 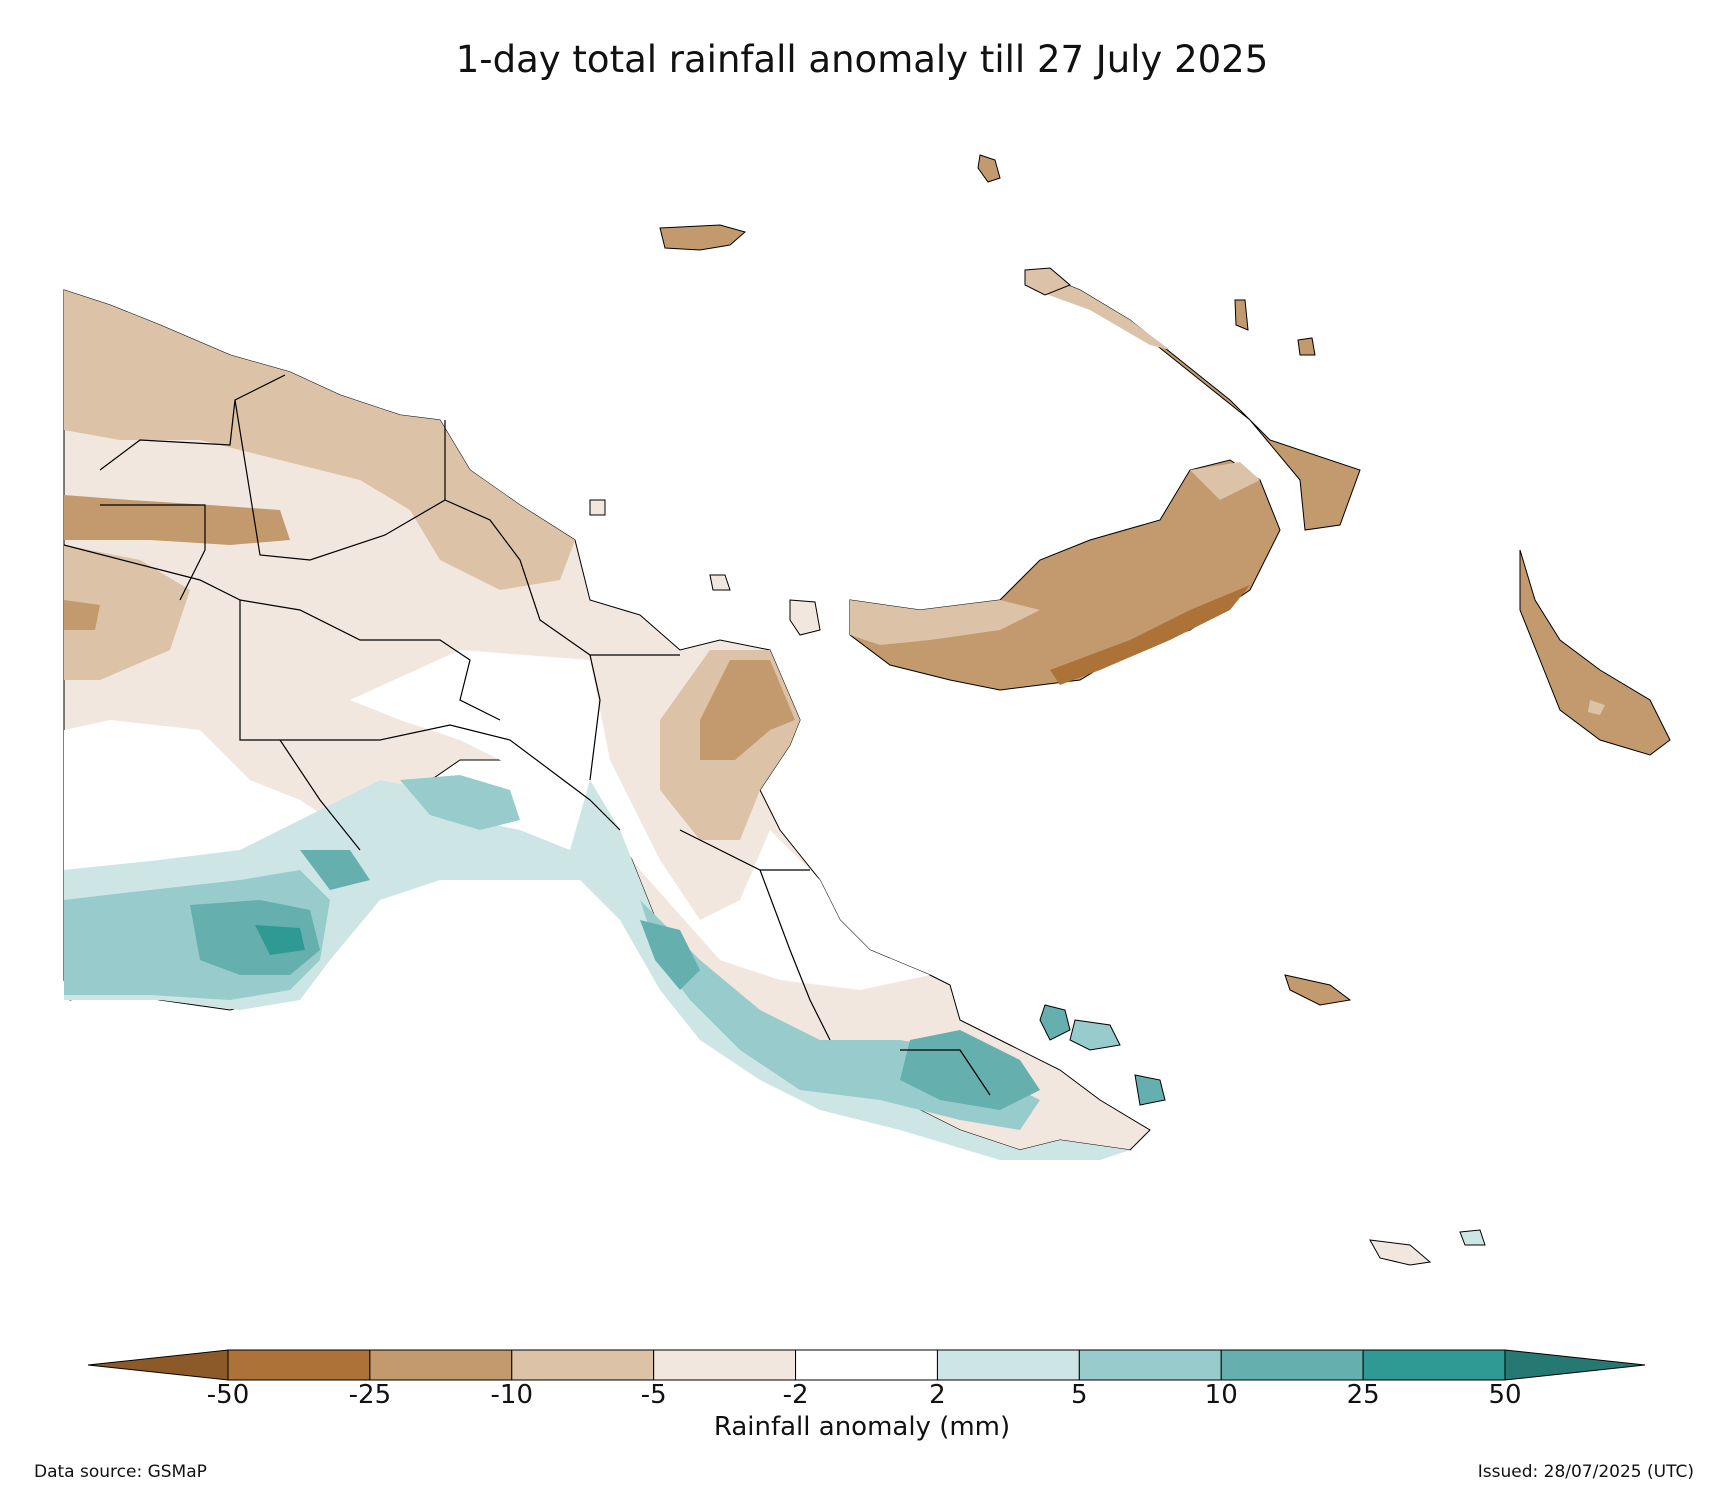 I want to click on zone-neutral-center, so click(x=640, y=820).